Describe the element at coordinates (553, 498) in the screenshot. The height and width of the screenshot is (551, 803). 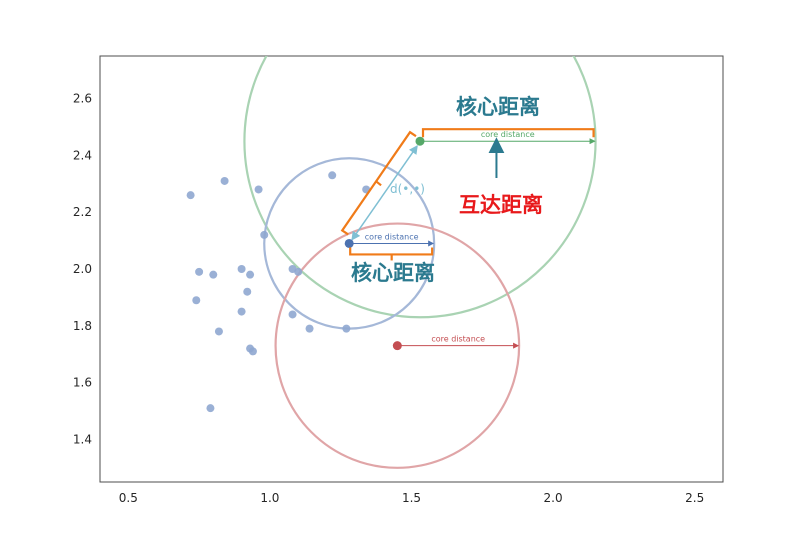
I see `x-tick-label: 2.0` at that location.